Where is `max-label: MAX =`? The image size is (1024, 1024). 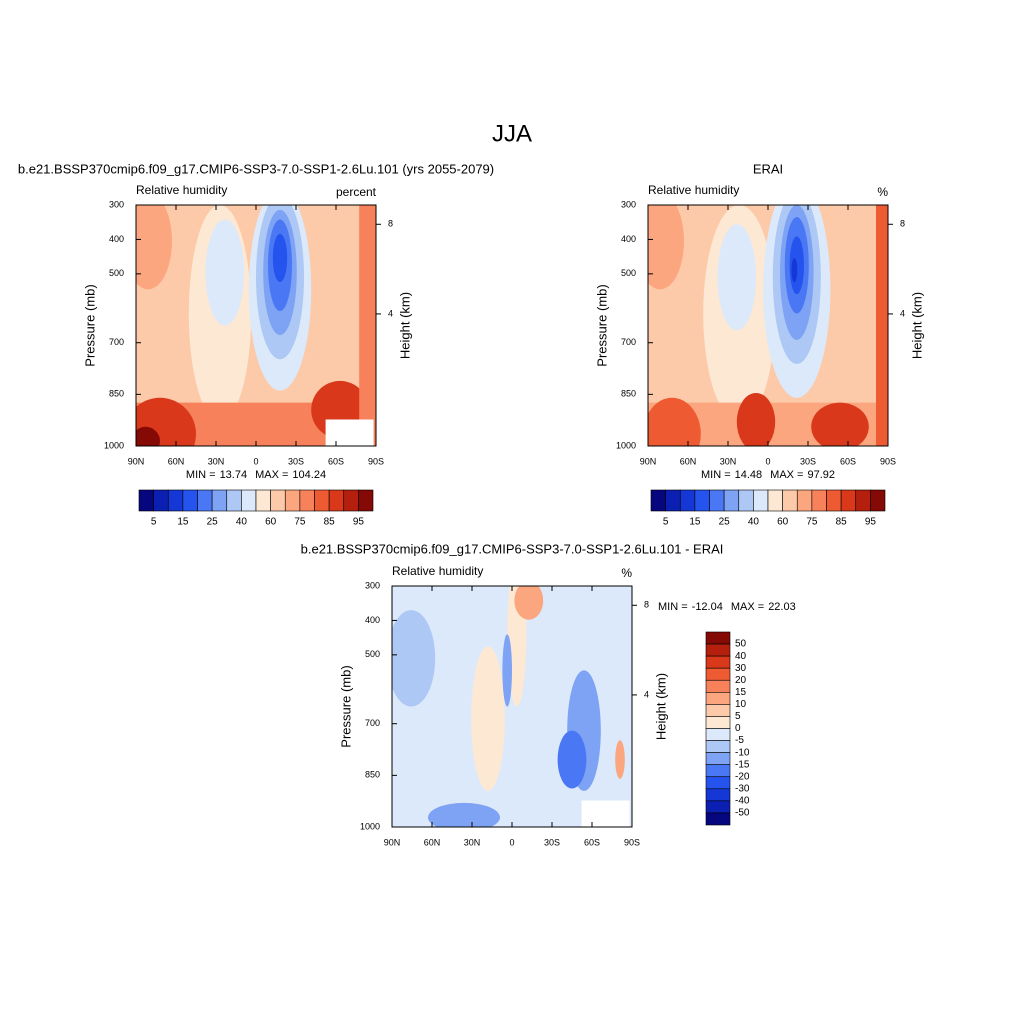 max-label: MAX = is located at coordinates (747, 607).